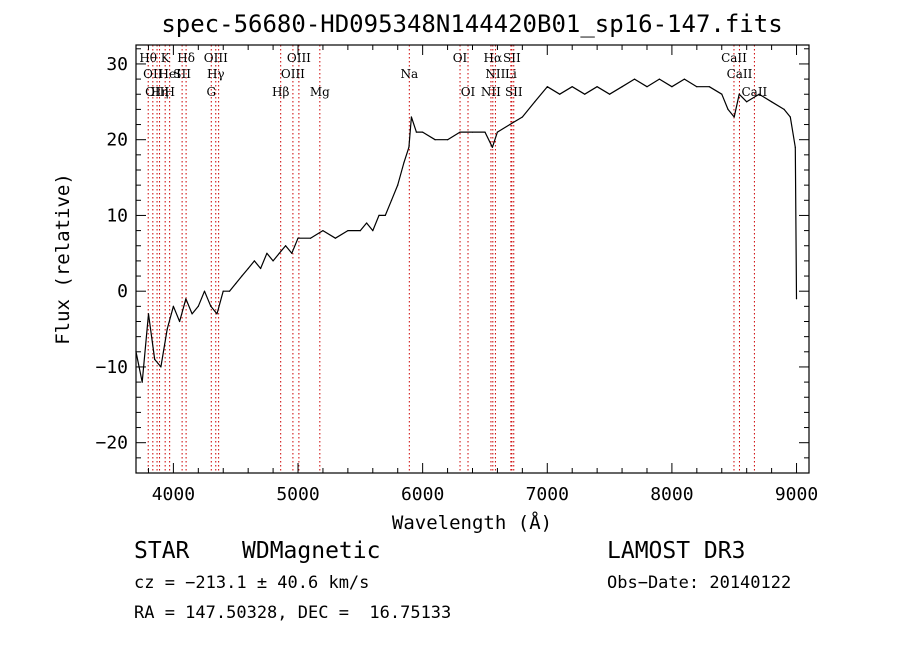 This screenshot has width=900, height=649. Describe the element at coordinates (111, 443) in the screenshot. I see `y-tick-label: −20` at that location.